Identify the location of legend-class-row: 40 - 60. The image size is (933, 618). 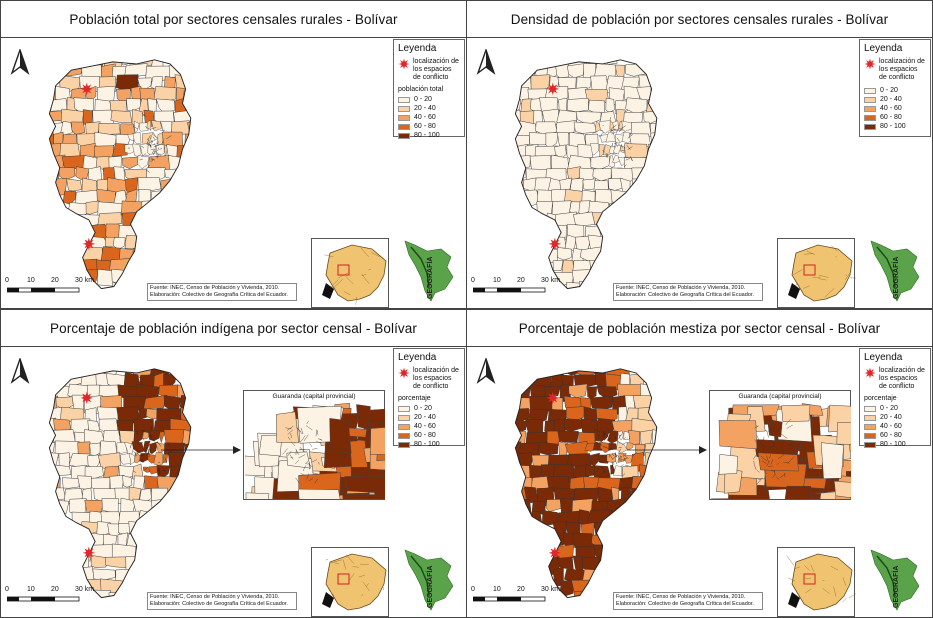
(895, 108).